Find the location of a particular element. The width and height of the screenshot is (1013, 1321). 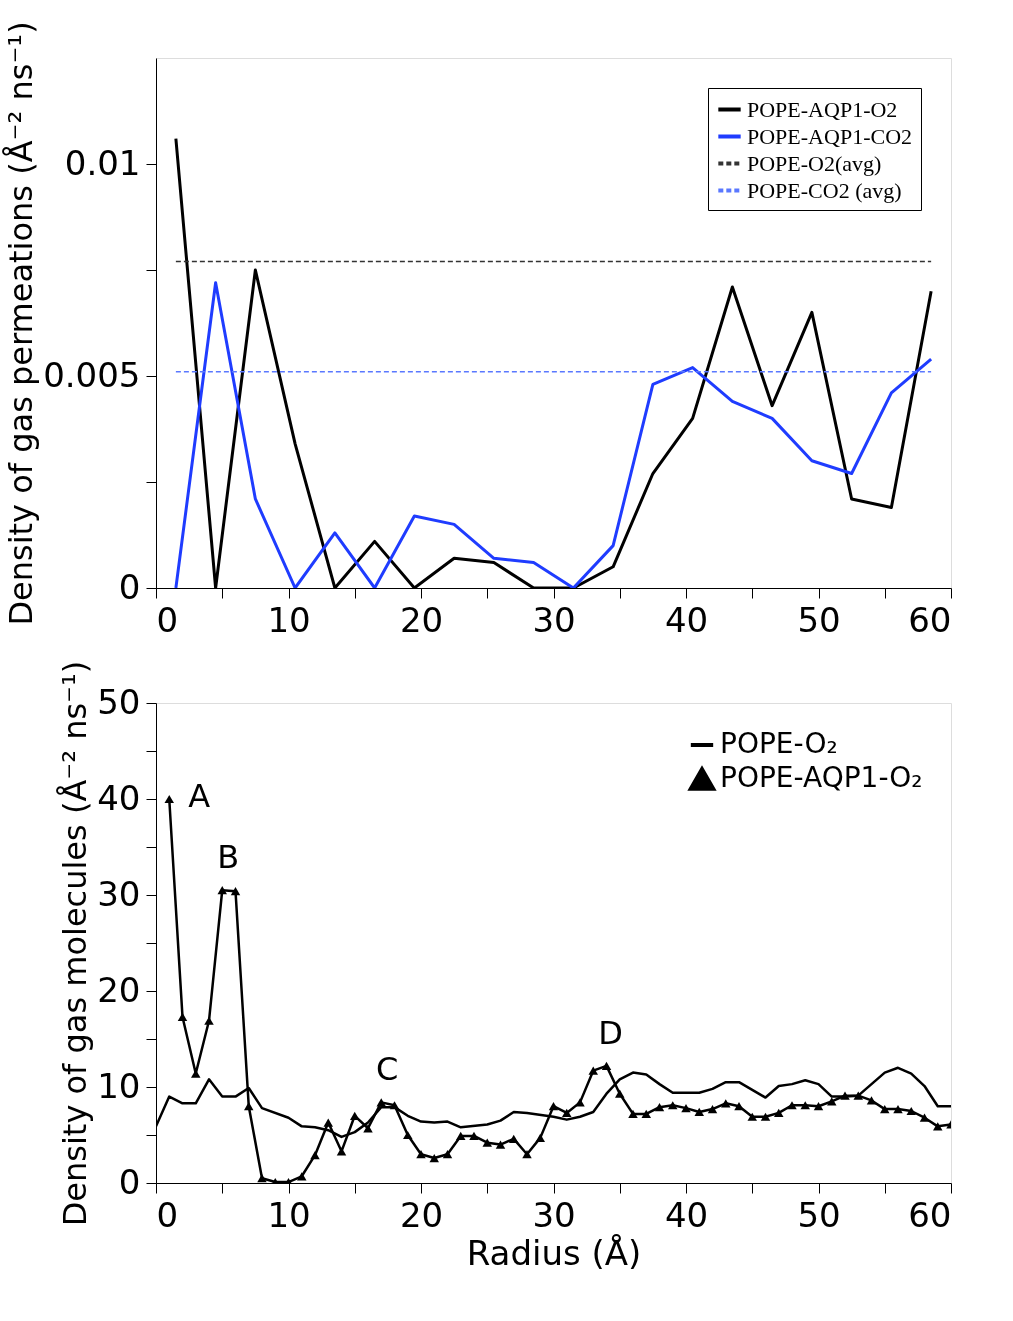

y-tick-label: 40 is located at coordinates (119, 797).